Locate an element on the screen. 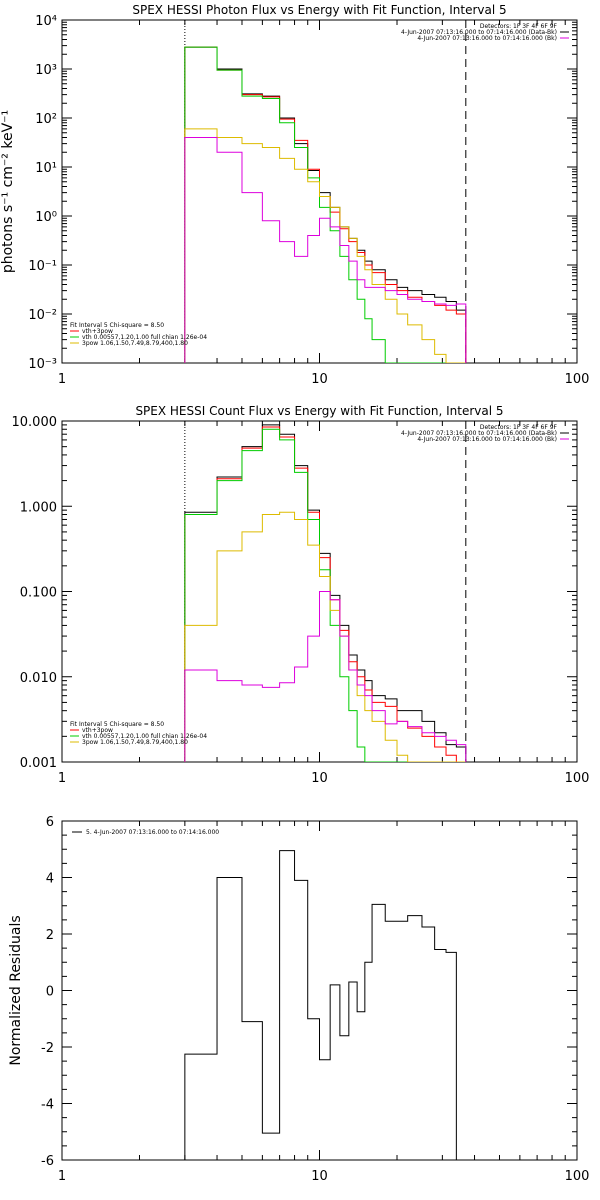 The height and width of the screenshot is (1200, 600). y-tick-label: 10⁰ is located at coordinates (46, 217).